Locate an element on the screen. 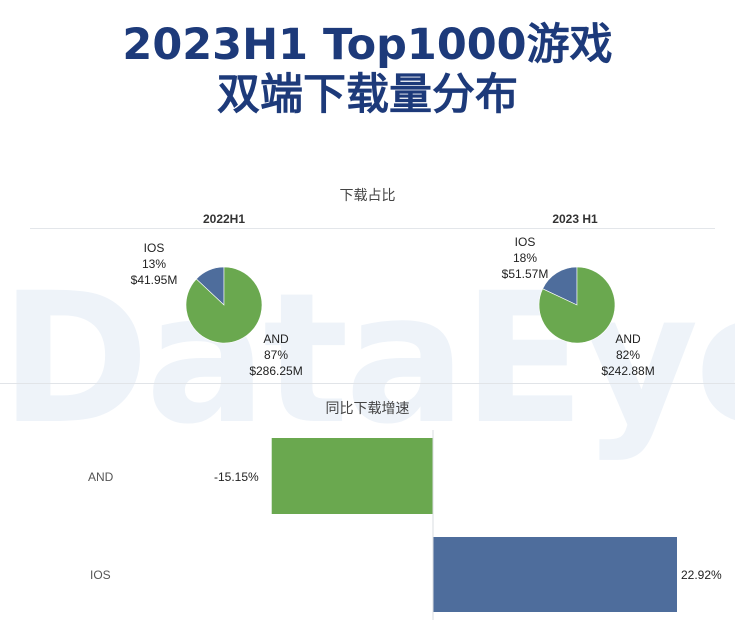 Image resolution: width=735 pixels, height=630 pixels. pie-1-slice-ios is located at coordinates (560, 286).